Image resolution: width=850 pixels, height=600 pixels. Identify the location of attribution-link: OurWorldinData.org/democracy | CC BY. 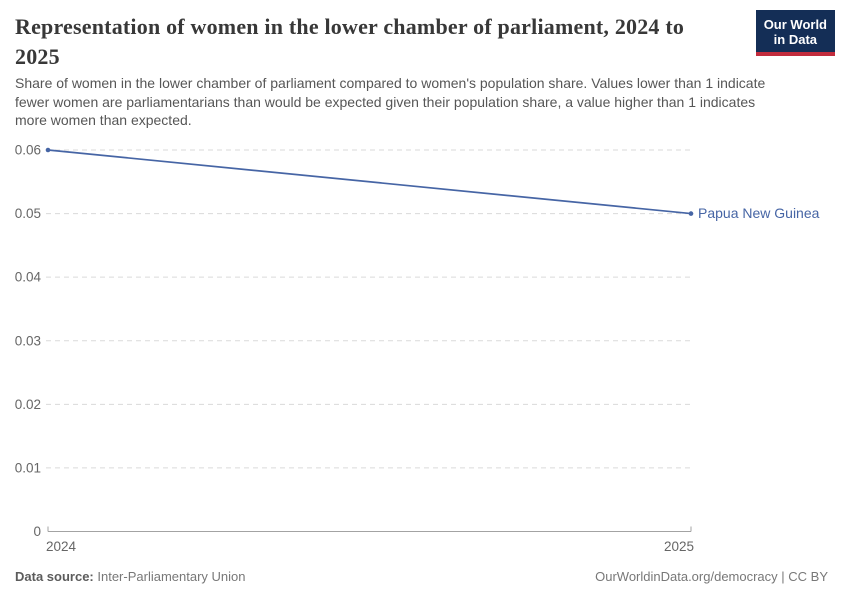
(711, 576).